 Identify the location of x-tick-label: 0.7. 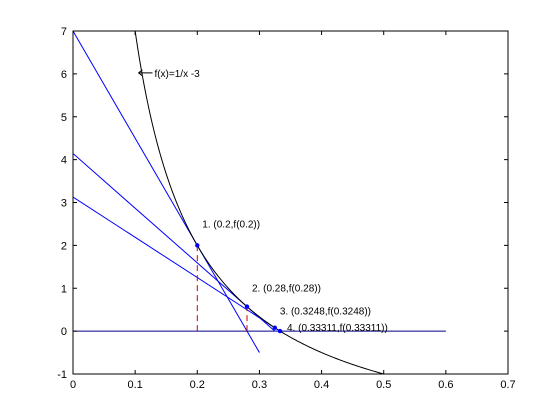
(507, 385).